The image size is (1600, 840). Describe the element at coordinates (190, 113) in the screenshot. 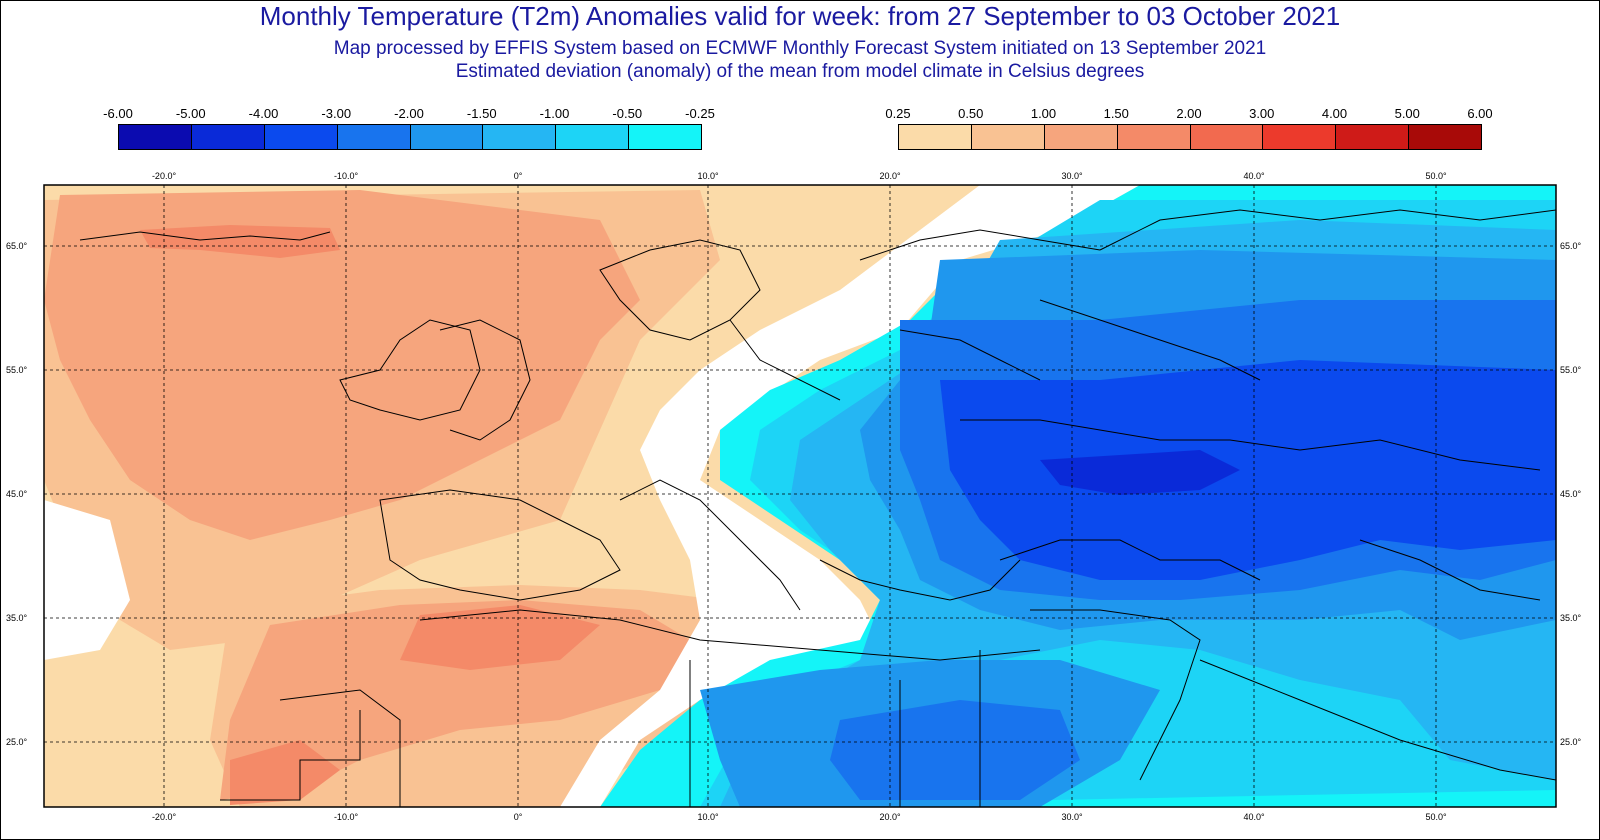

I see `colorbar-negative-label: -5.00` at that location.